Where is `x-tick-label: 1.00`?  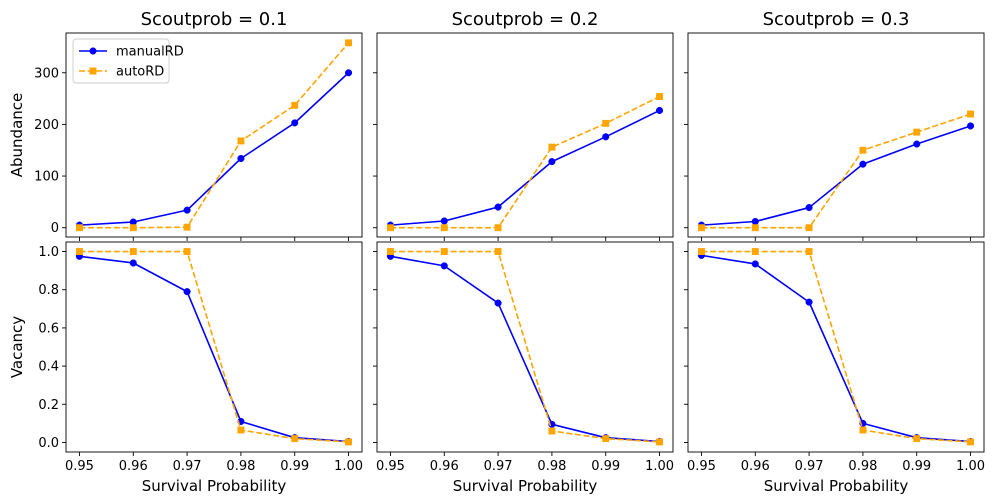 x-tick-label: 1.00 is located at coordinates (970, 466).